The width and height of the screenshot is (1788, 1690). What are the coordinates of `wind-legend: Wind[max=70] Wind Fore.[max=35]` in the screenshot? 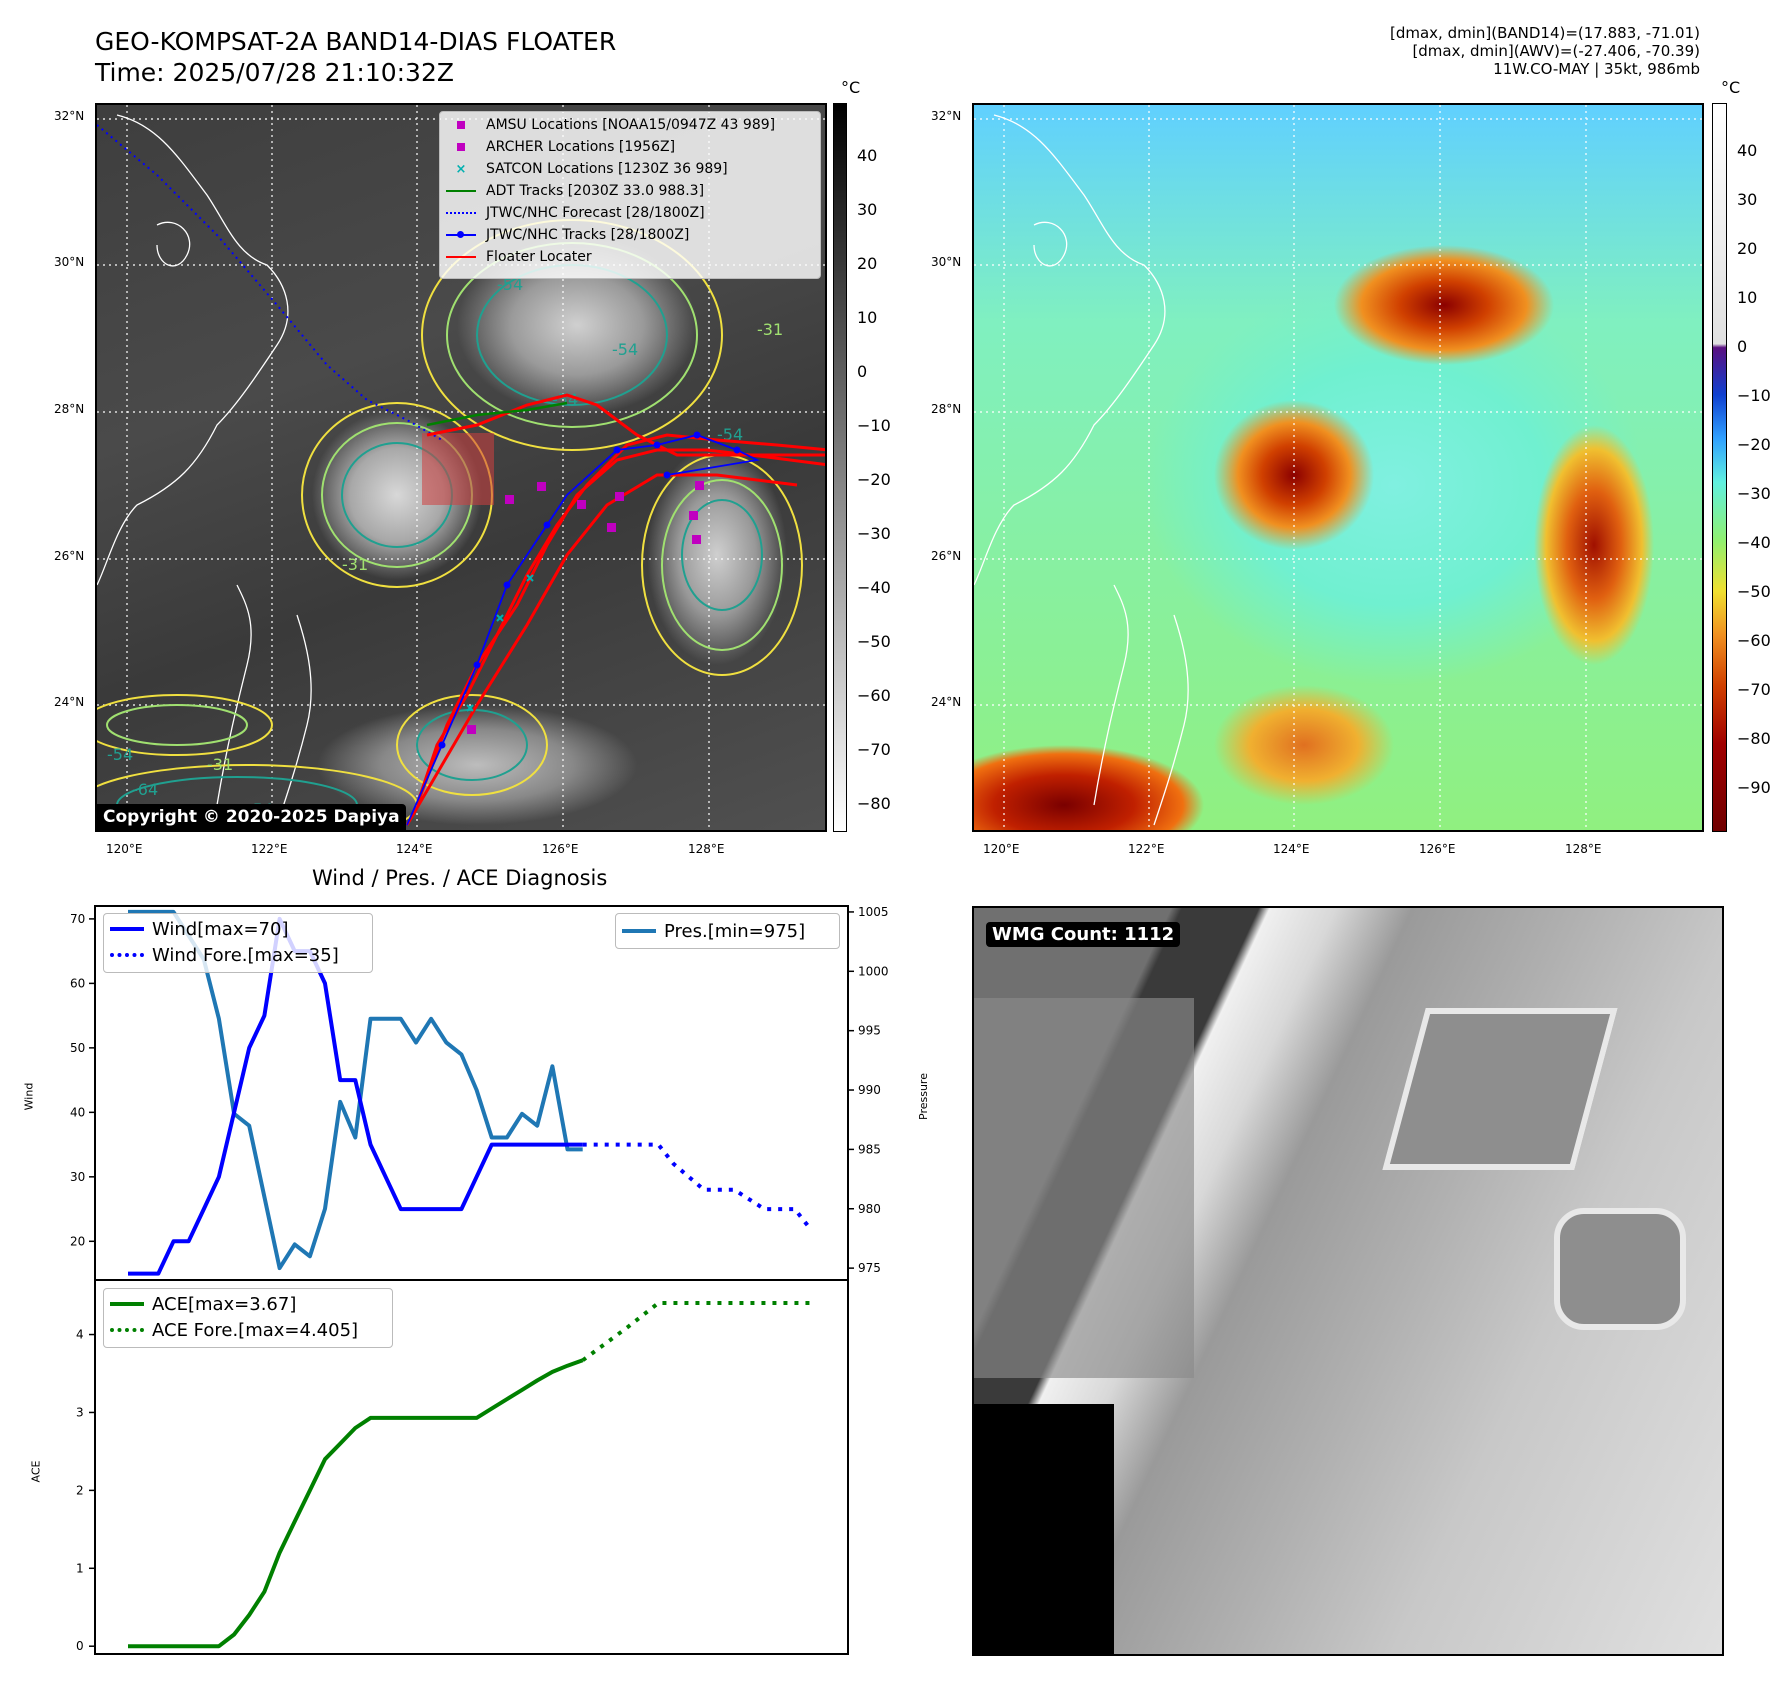 It's located at (238, 943).